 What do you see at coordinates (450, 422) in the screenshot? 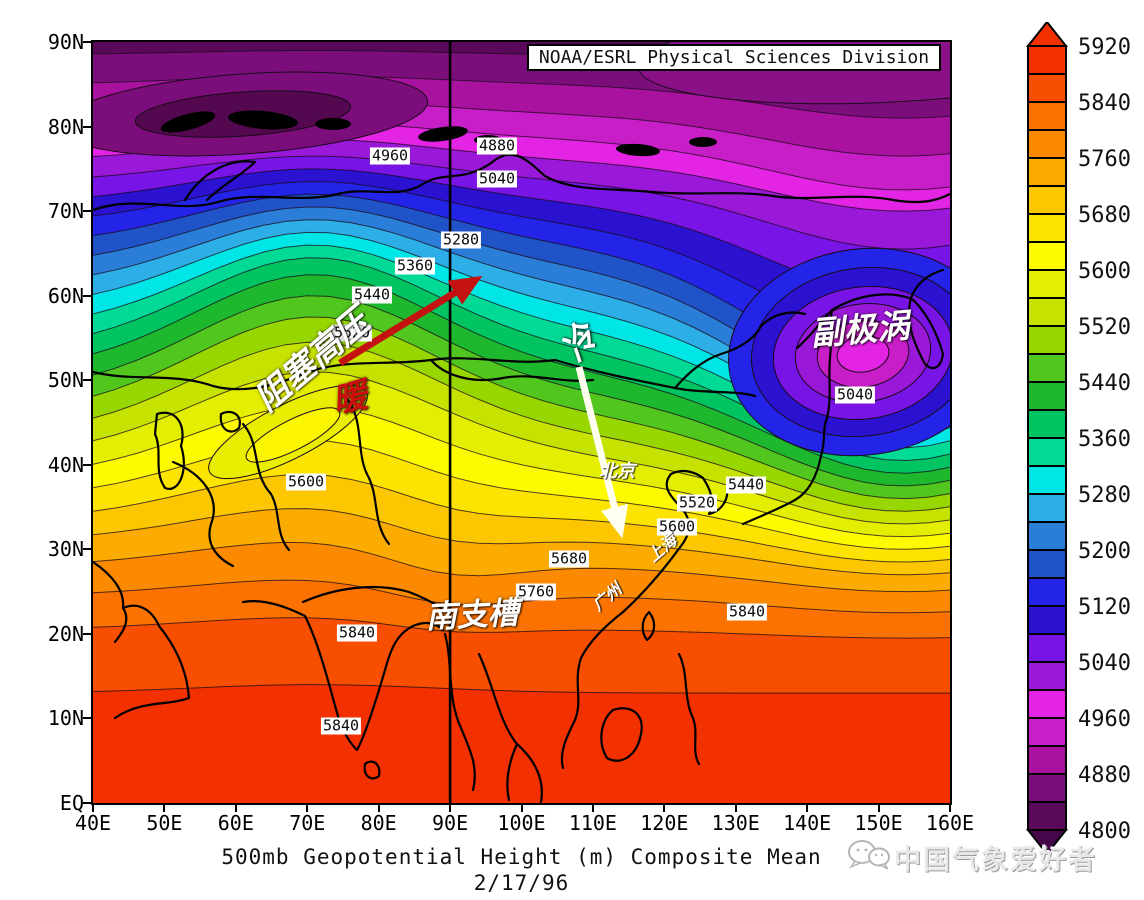
I see `reference-meridian-90e` at bounding box center [450, 422].